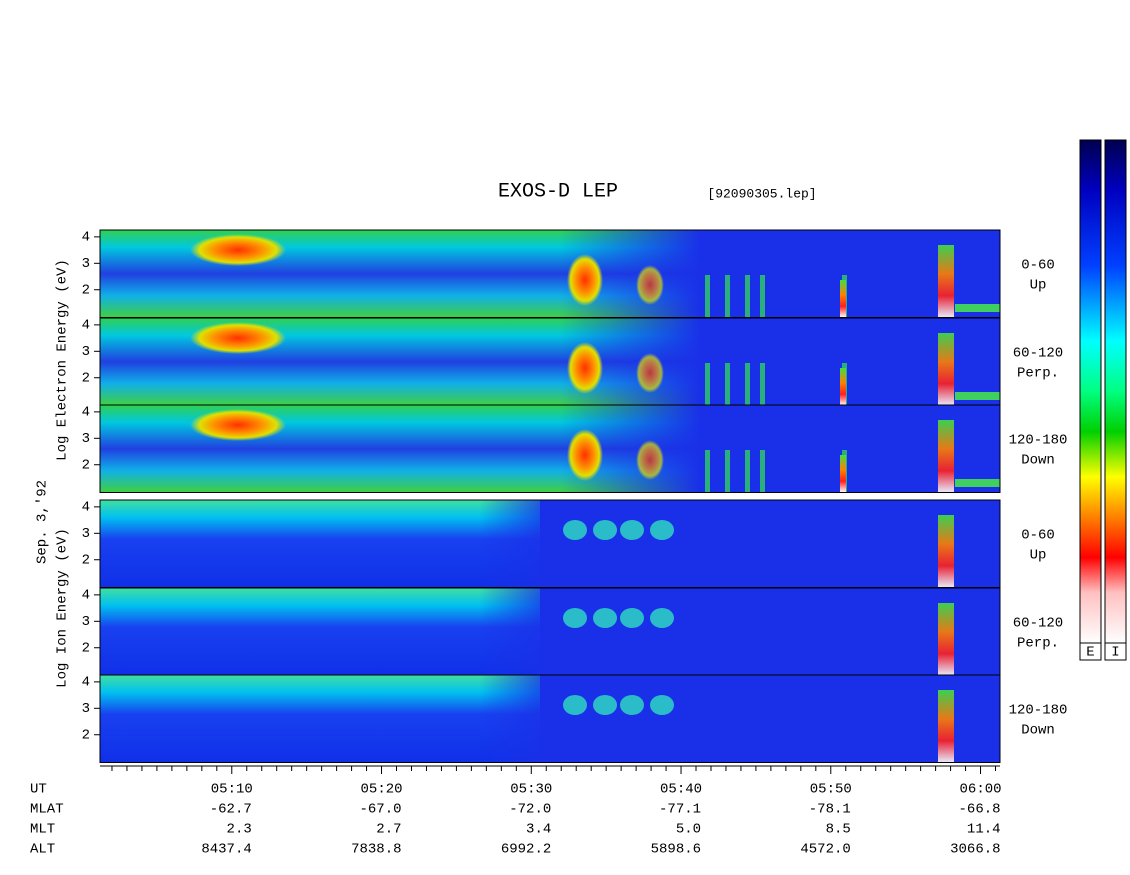  I want to click on ephemeris-value: 6992.2, so click(526, 850).